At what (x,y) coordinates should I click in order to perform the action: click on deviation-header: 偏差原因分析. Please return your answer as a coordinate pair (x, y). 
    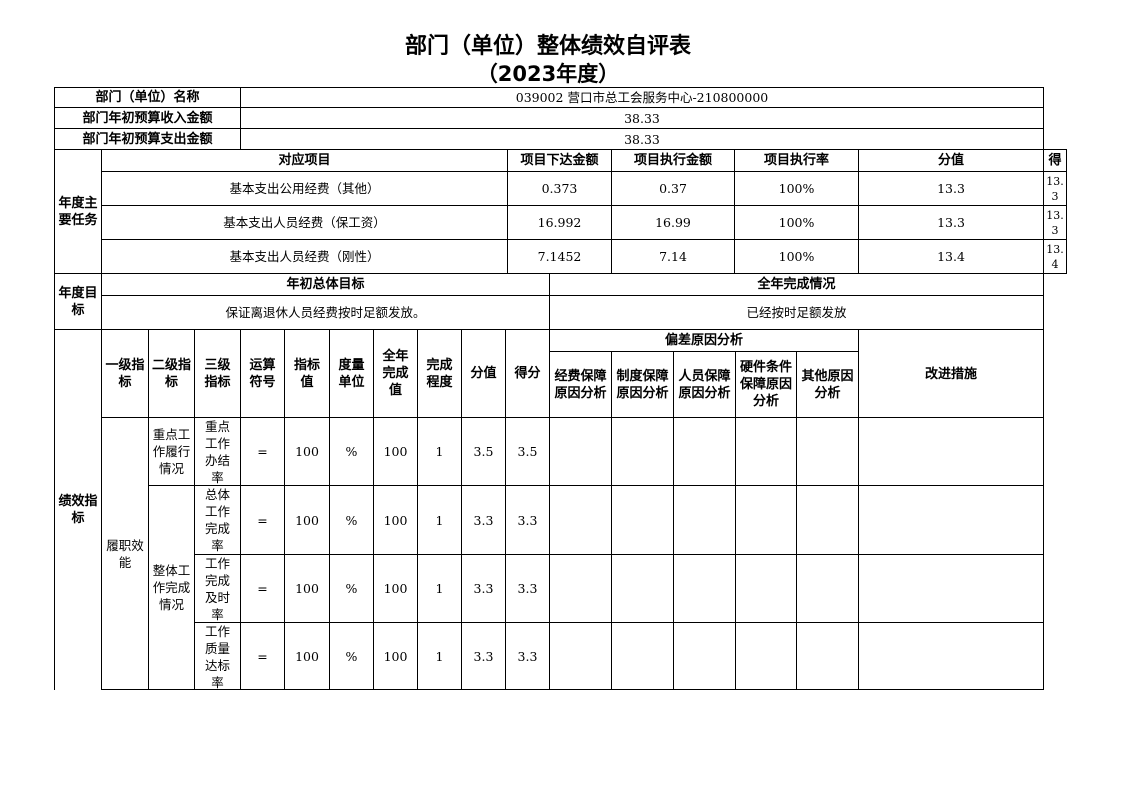
    Looking at the image, I should click on (704, 340).